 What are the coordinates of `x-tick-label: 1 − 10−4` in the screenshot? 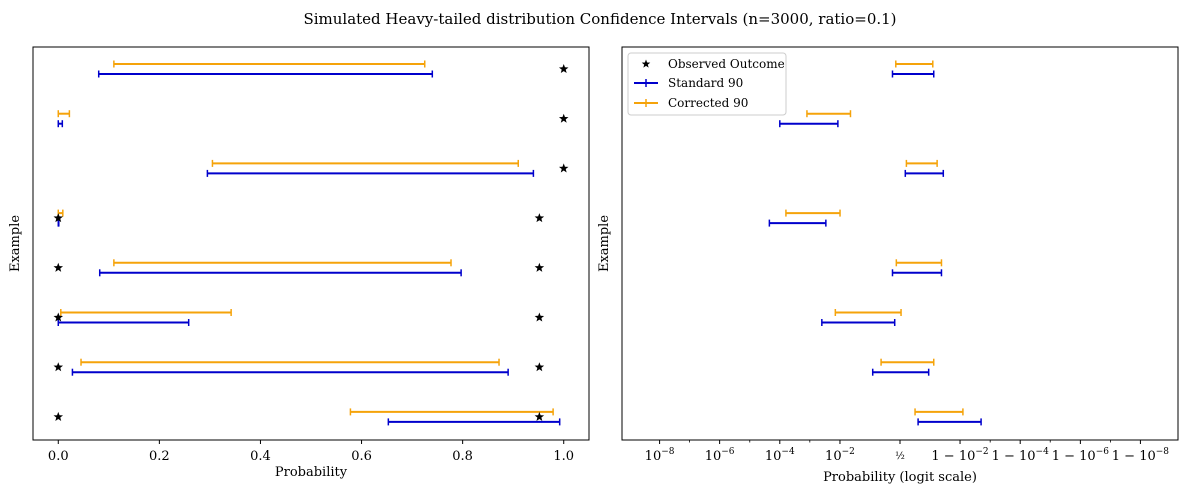 It's located at (1021, 455).